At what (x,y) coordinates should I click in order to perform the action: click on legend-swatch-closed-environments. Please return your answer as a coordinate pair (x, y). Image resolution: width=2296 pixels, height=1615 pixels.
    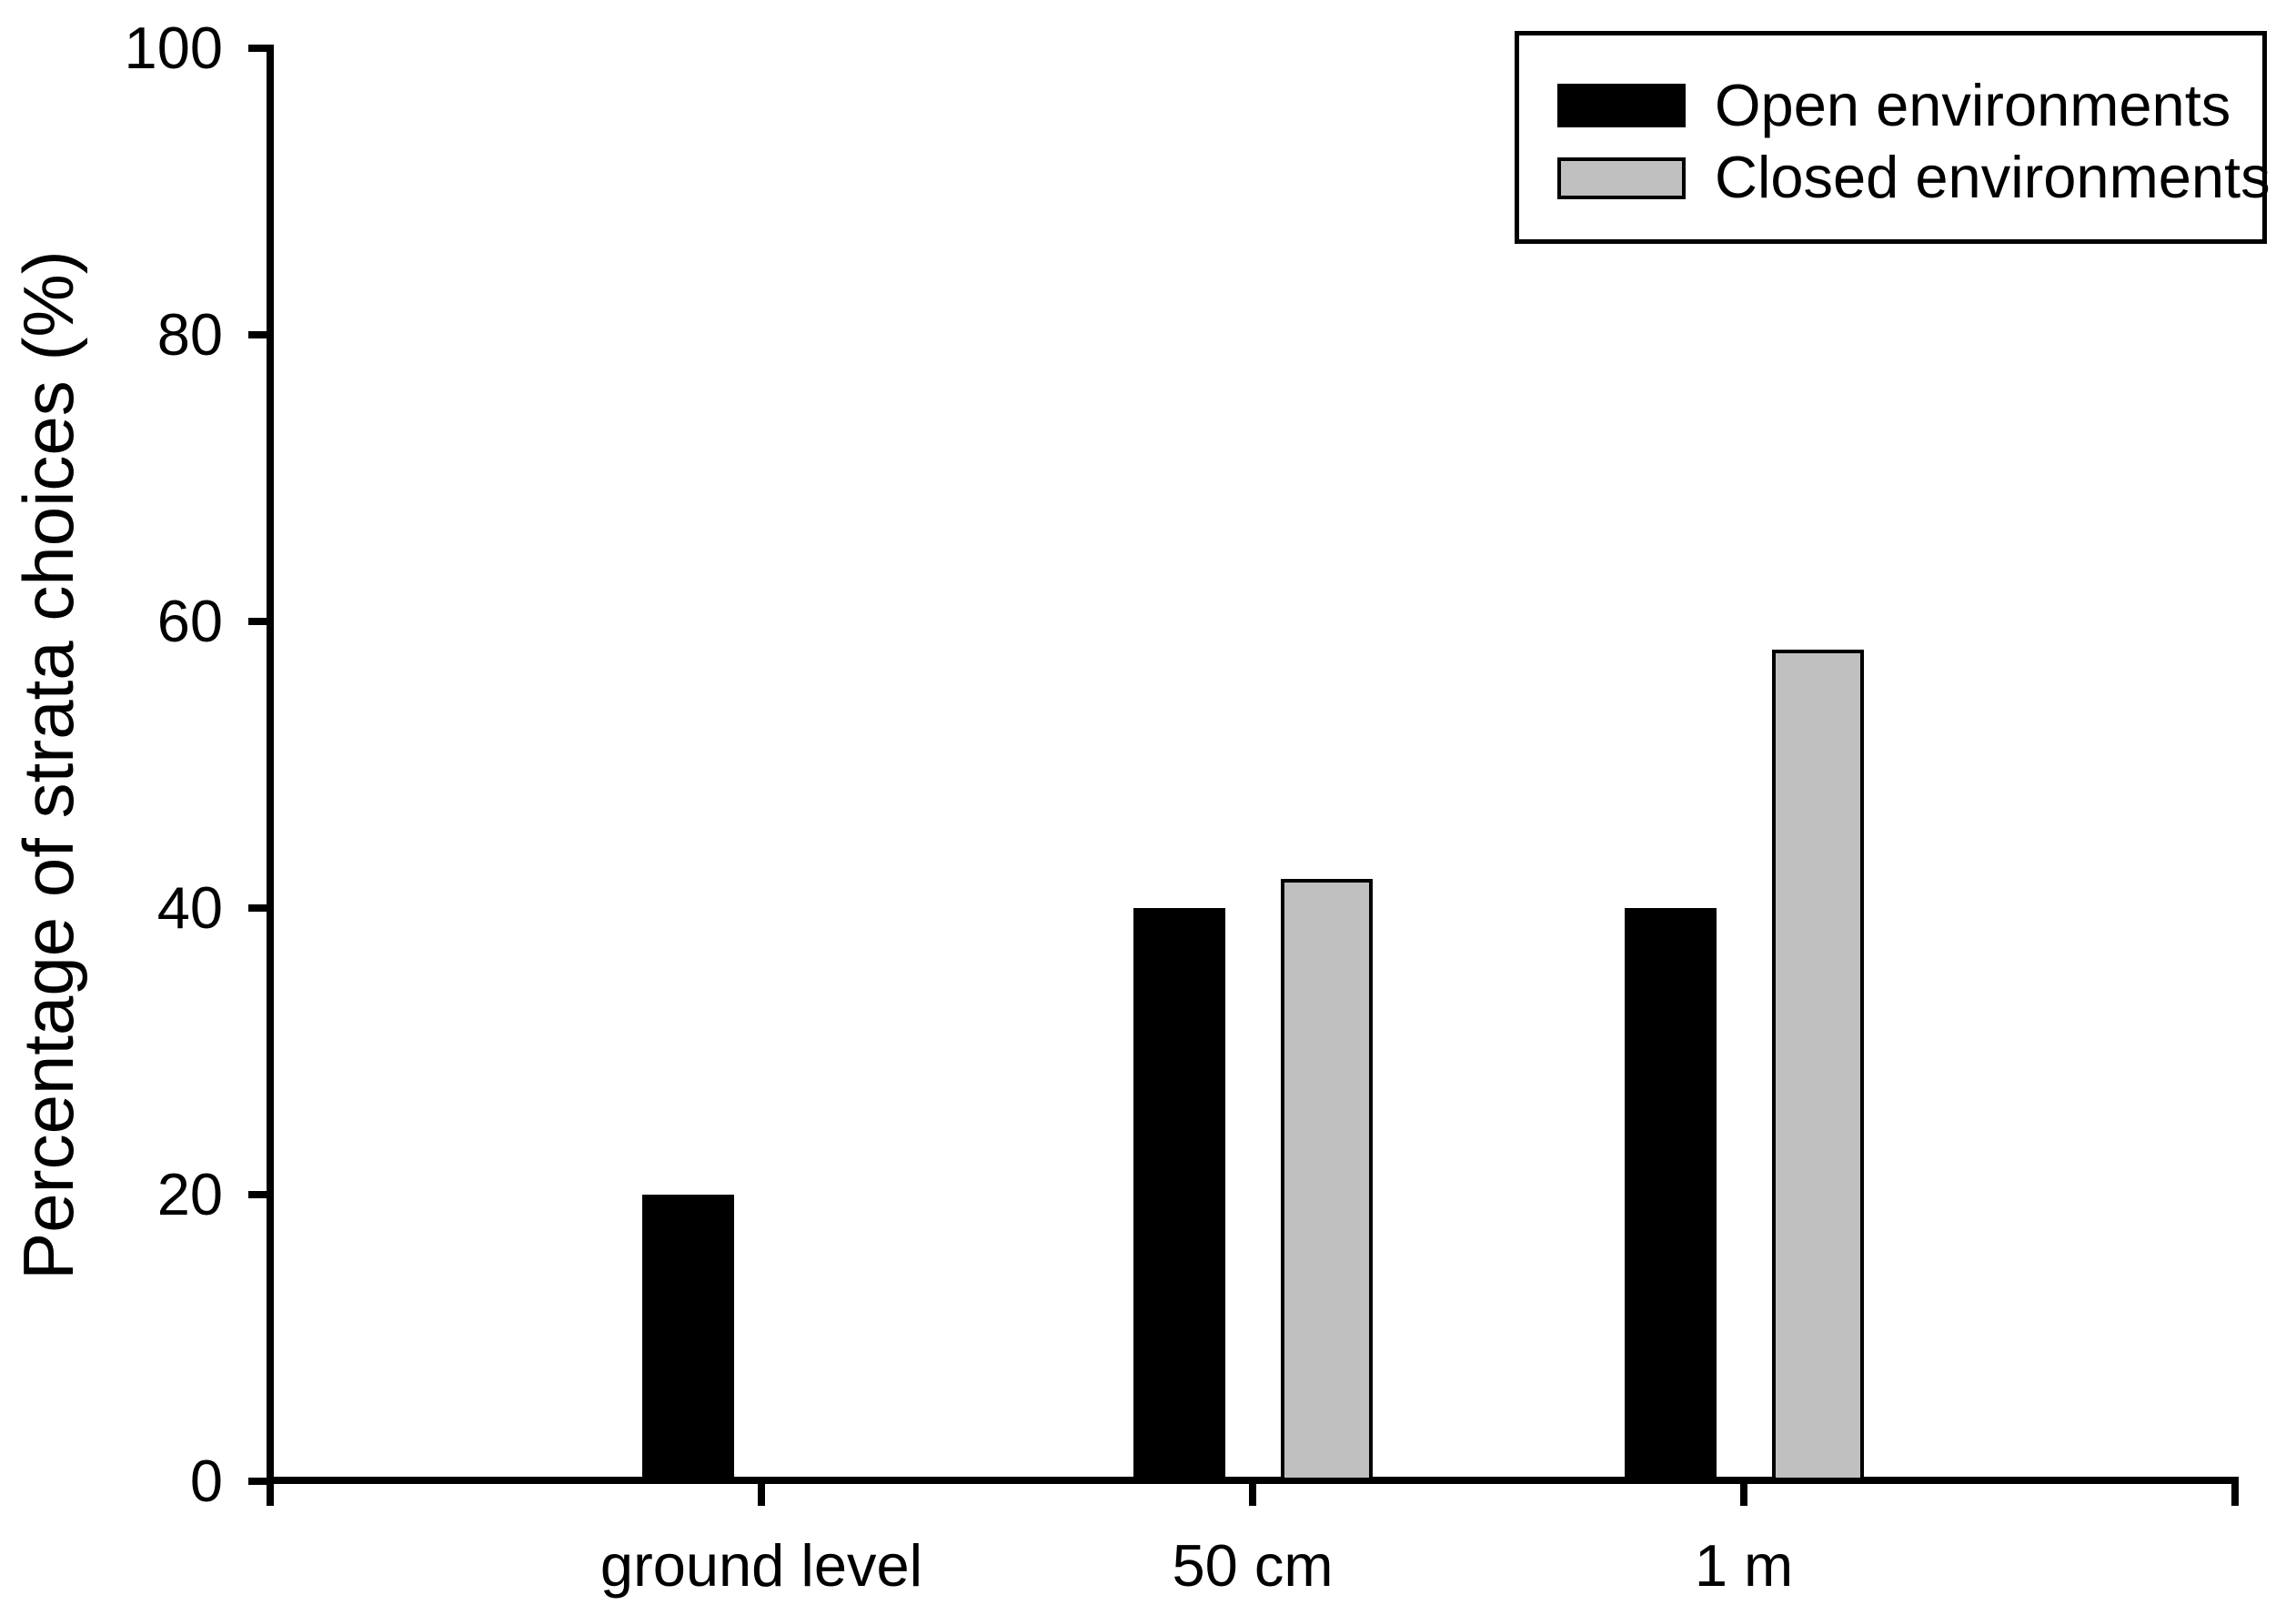
    Looking at the image, I should click on (1621, 178).